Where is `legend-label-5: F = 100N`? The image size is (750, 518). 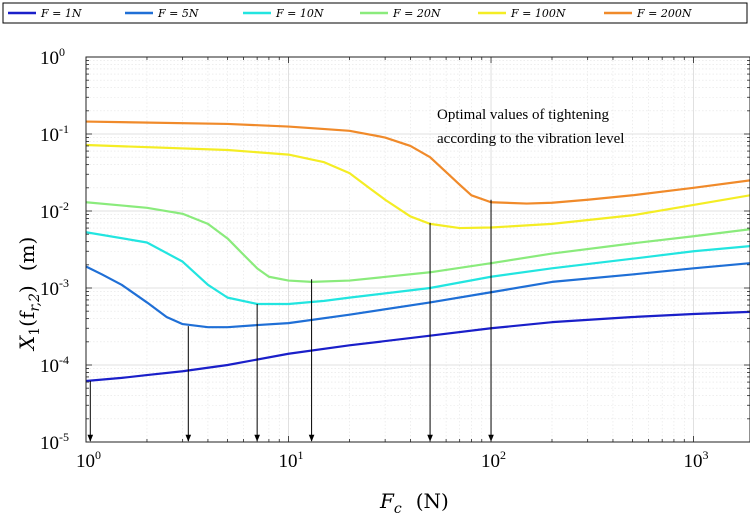 legend-label-5: F = 100N is located at coordinates (538, 13).